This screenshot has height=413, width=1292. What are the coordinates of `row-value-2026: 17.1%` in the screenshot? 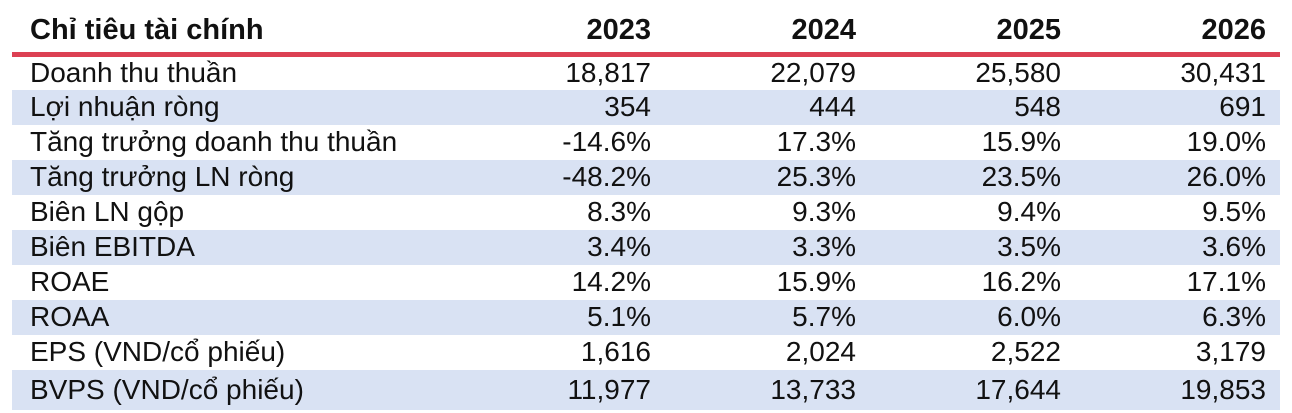 It's located at (1226, 281).